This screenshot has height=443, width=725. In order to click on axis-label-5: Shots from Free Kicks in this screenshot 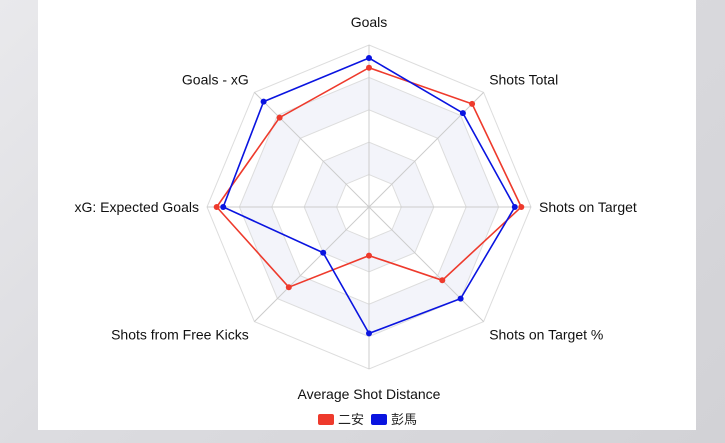, I will do `click(180, 334)`.